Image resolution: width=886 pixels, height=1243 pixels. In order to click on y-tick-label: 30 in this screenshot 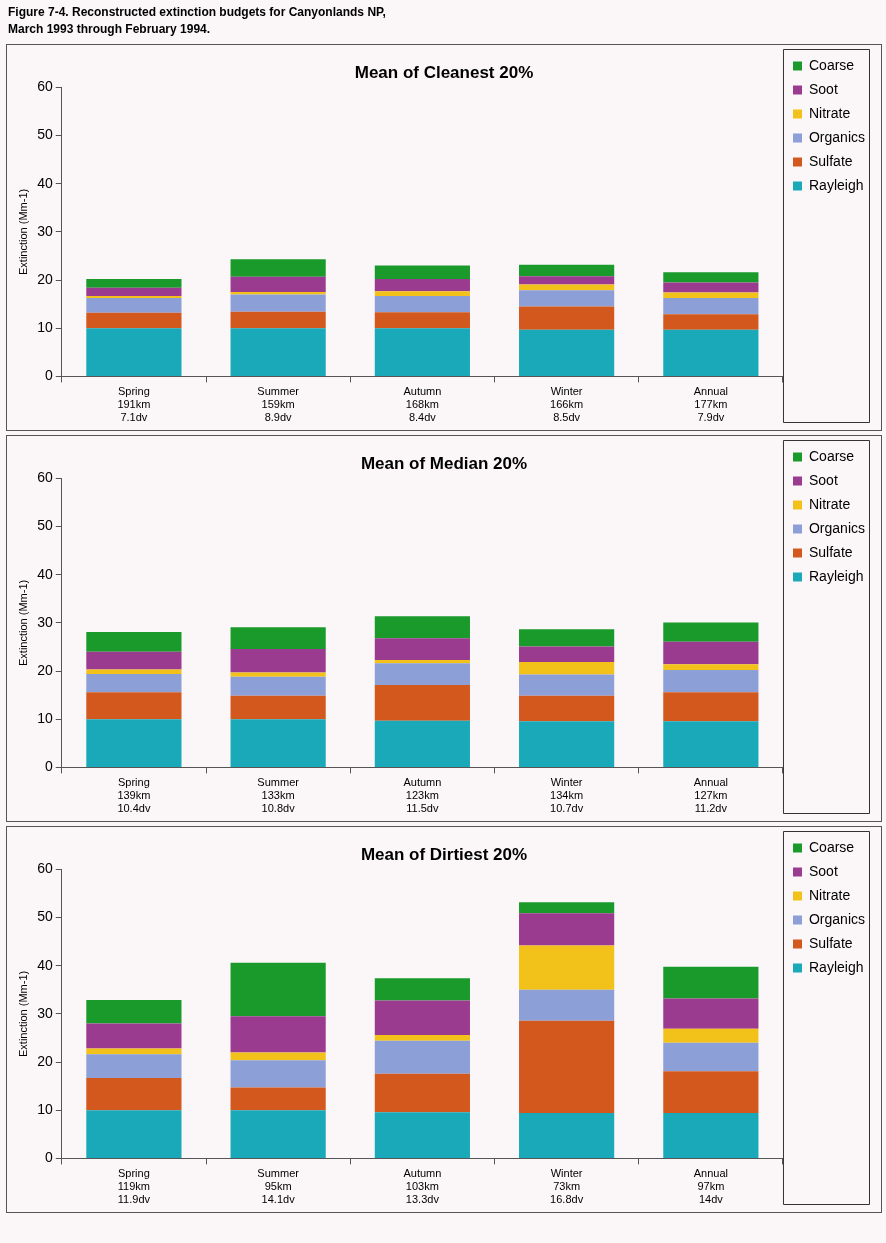, I will do `click(45, 1012)`.